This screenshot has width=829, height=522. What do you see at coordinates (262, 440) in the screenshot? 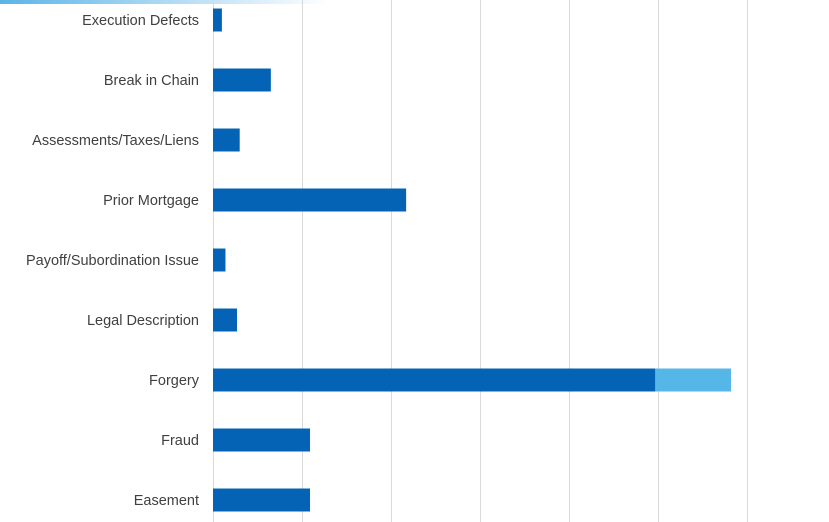
I see `bar-fraud-s1` at bounding box center [262, 440].